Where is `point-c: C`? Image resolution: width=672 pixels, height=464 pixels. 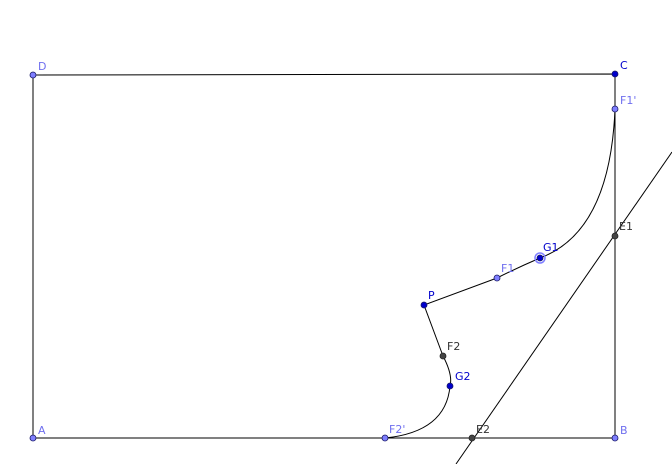
point-c: C is located at coordinates (619, 68).